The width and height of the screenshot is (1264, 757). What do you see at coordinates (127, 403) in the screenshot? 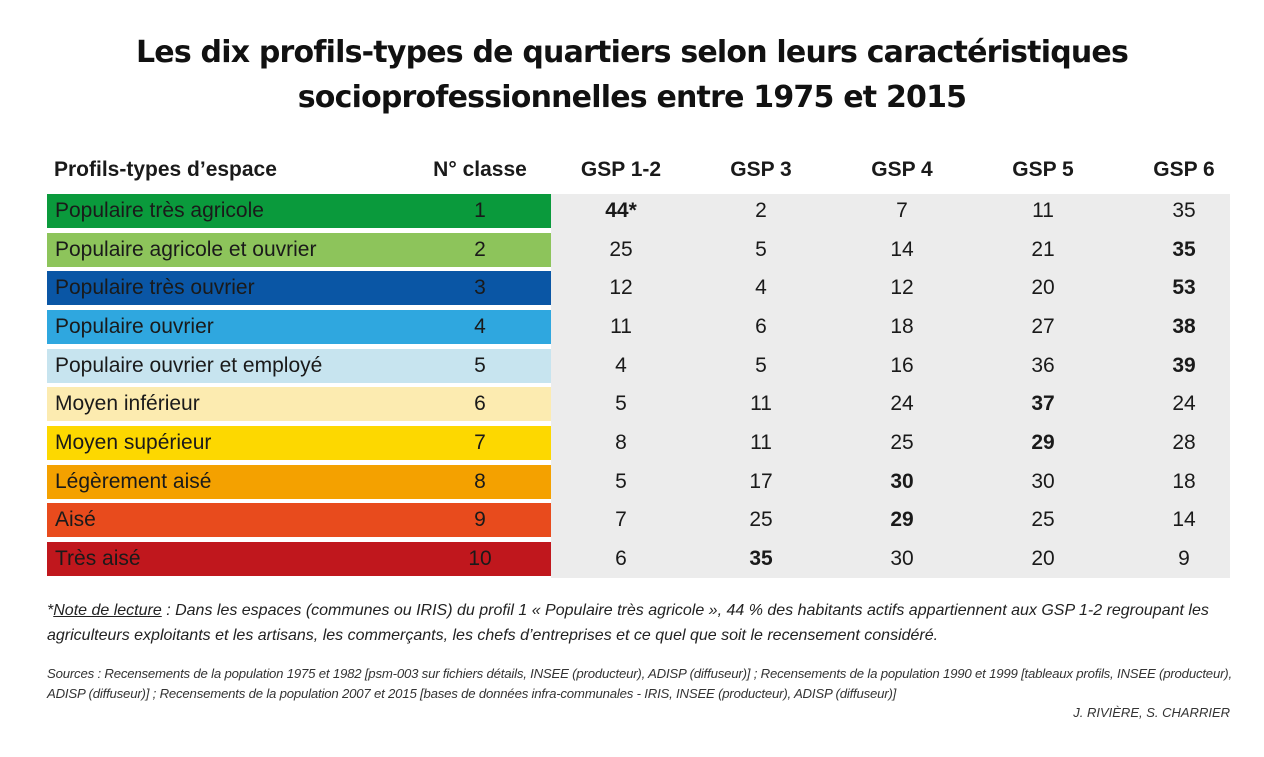
I see `profile-label: Moyen inférieur` at bounding box center [127, 403].